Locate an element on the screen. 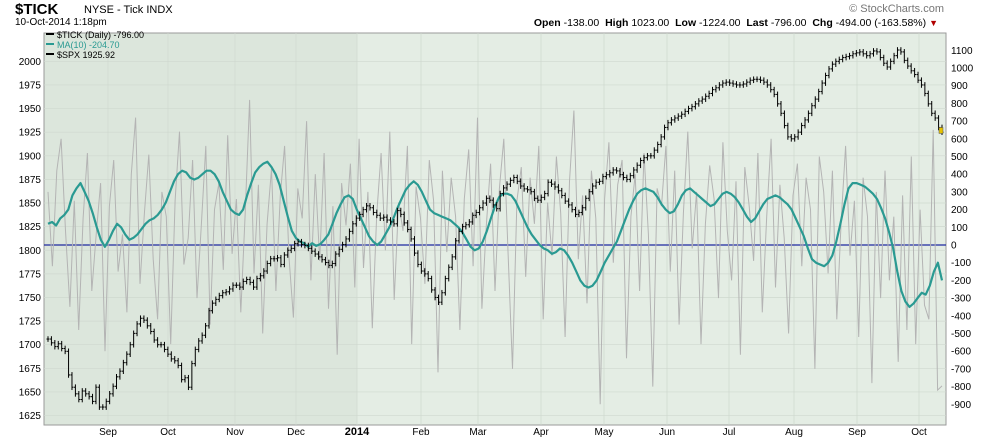 The height and width of the screenshot is (438, 990). x-tick-label: Feb is located at coordinates (421, 432).